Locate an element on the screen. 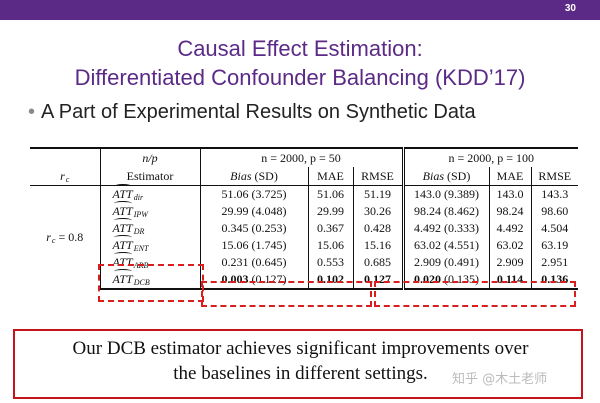 Image resolution: width=600 pixels, height=403 pixels. conclusion-line-2: the baselines in different settings. is located at coordinates (300, 373).